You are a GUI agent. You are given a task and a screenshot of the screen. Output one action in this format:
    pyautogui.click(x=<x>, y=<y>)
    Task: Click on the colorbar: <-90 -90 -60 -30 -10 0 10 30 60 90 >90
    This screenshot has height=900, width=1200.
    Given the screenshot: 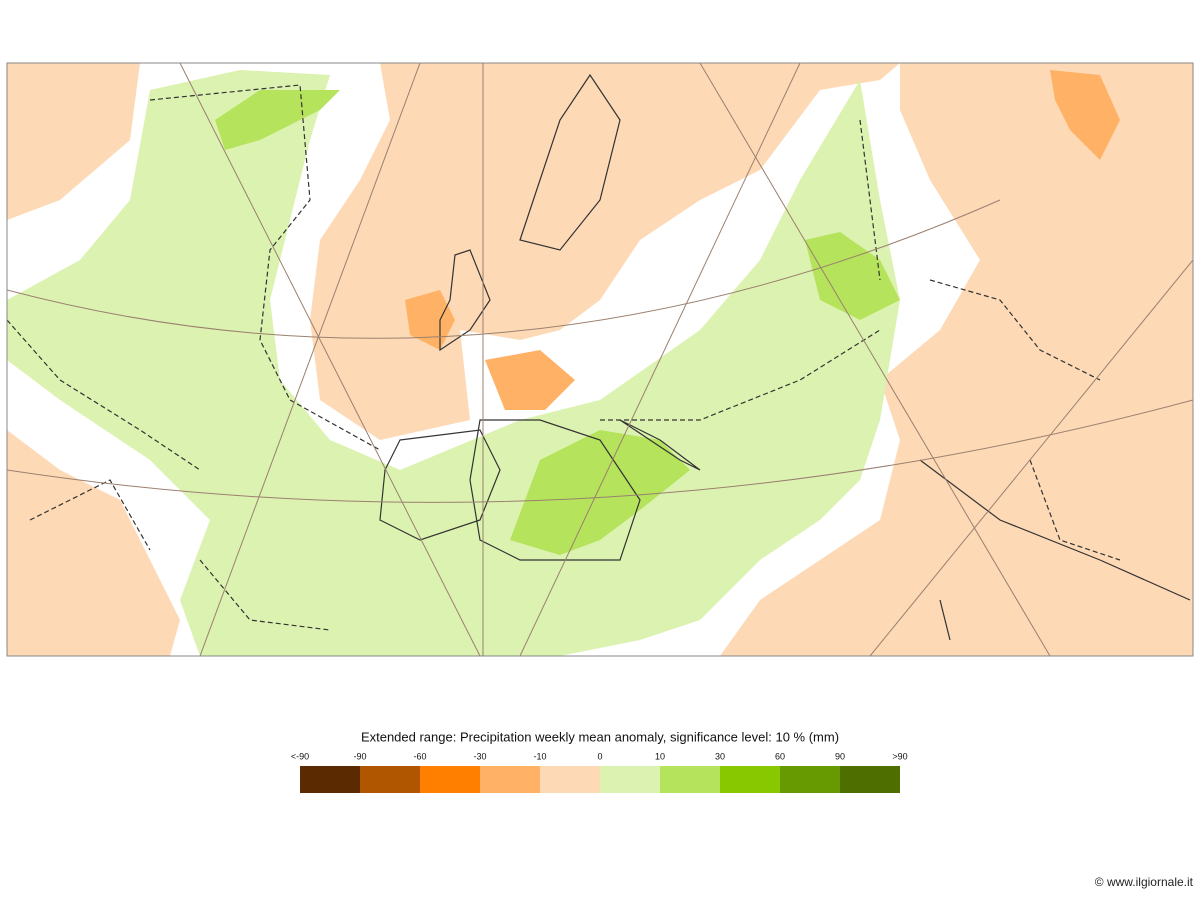 What is the action you would take?
    pyautogui.click(x=599, y=772)
    